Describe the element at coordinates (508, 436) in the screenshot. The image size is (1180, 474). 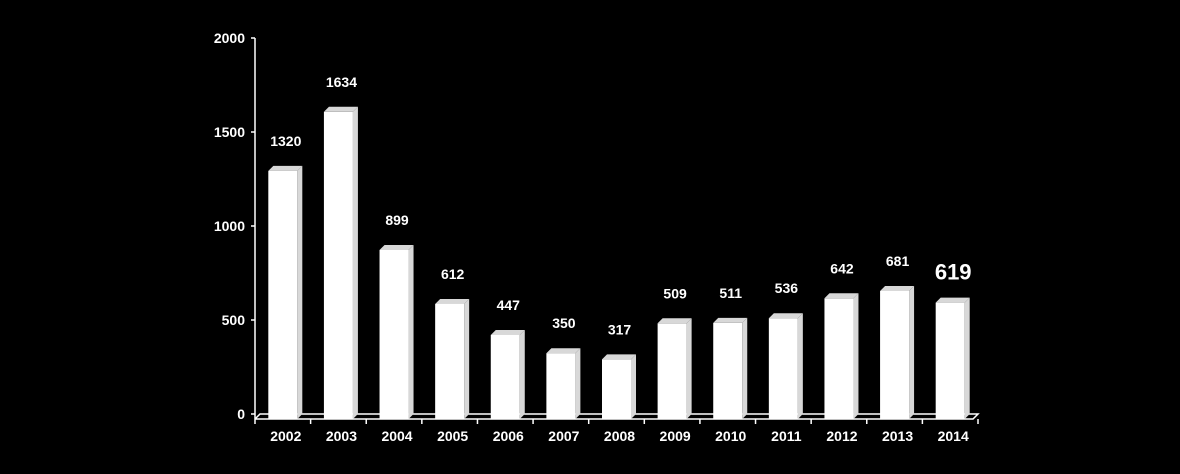
I see `x-tick-label: 2006` at that location.